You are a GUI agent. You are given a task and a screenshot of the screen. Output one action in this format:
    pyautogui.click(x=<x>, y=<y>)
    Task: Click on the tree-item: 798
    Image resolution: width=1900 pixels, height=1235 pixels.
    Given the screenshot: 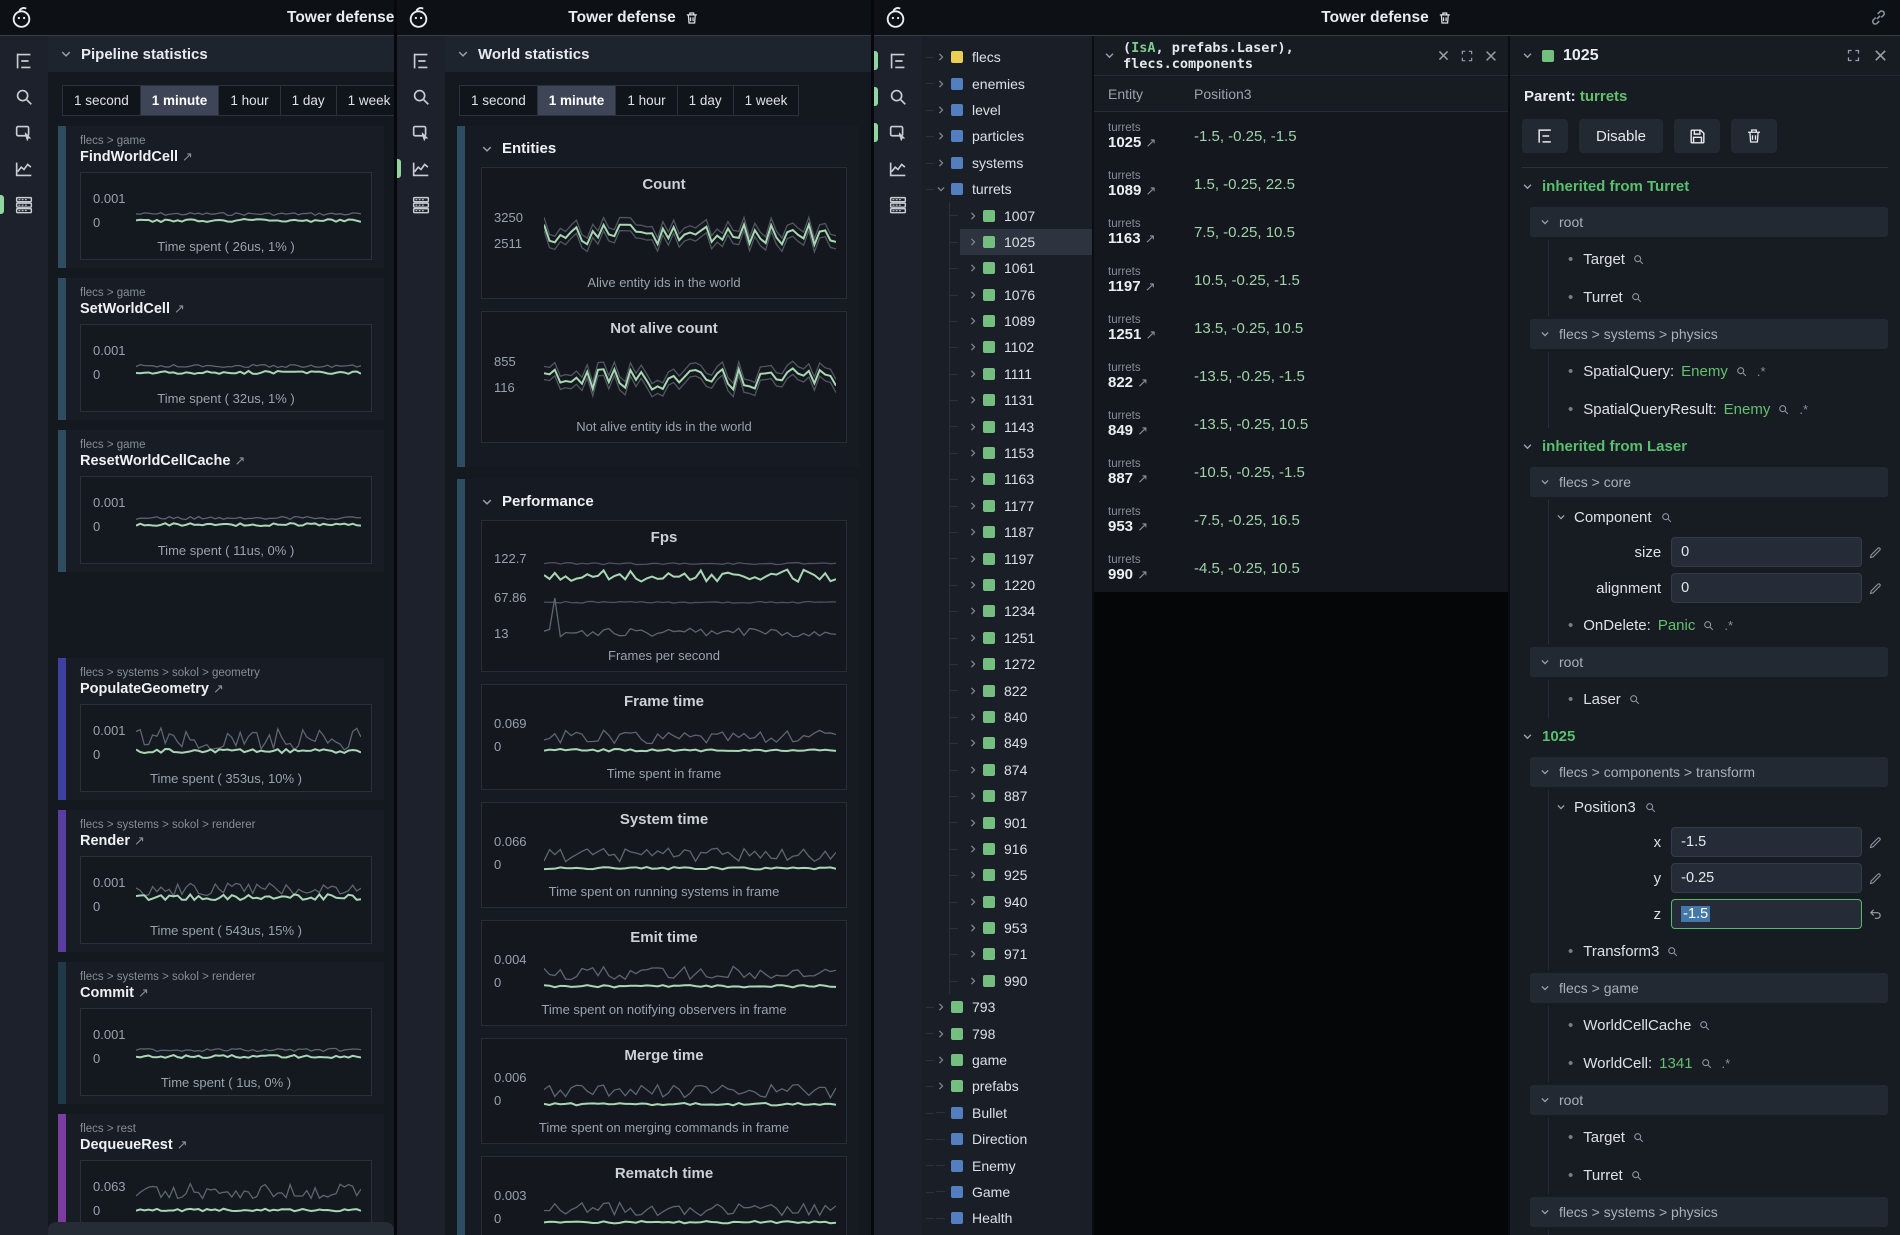 What is the action you would take?
    pyautogui.click(x=1007, y=1033)
    